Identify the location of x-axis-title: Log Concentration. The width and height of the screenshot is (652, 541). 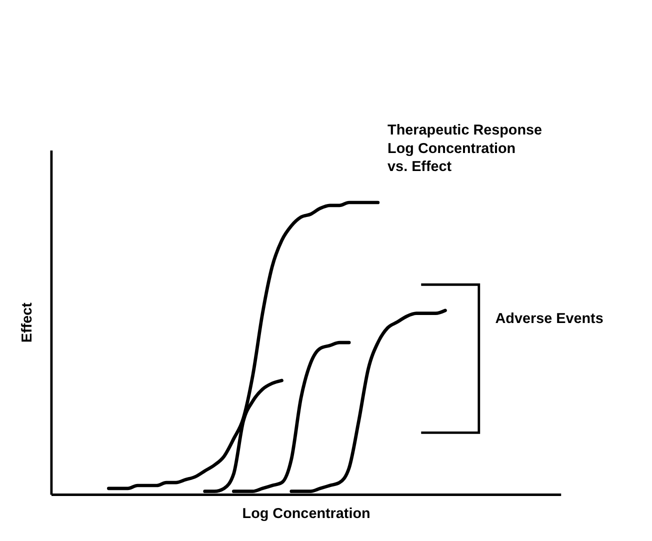
(306, 514).